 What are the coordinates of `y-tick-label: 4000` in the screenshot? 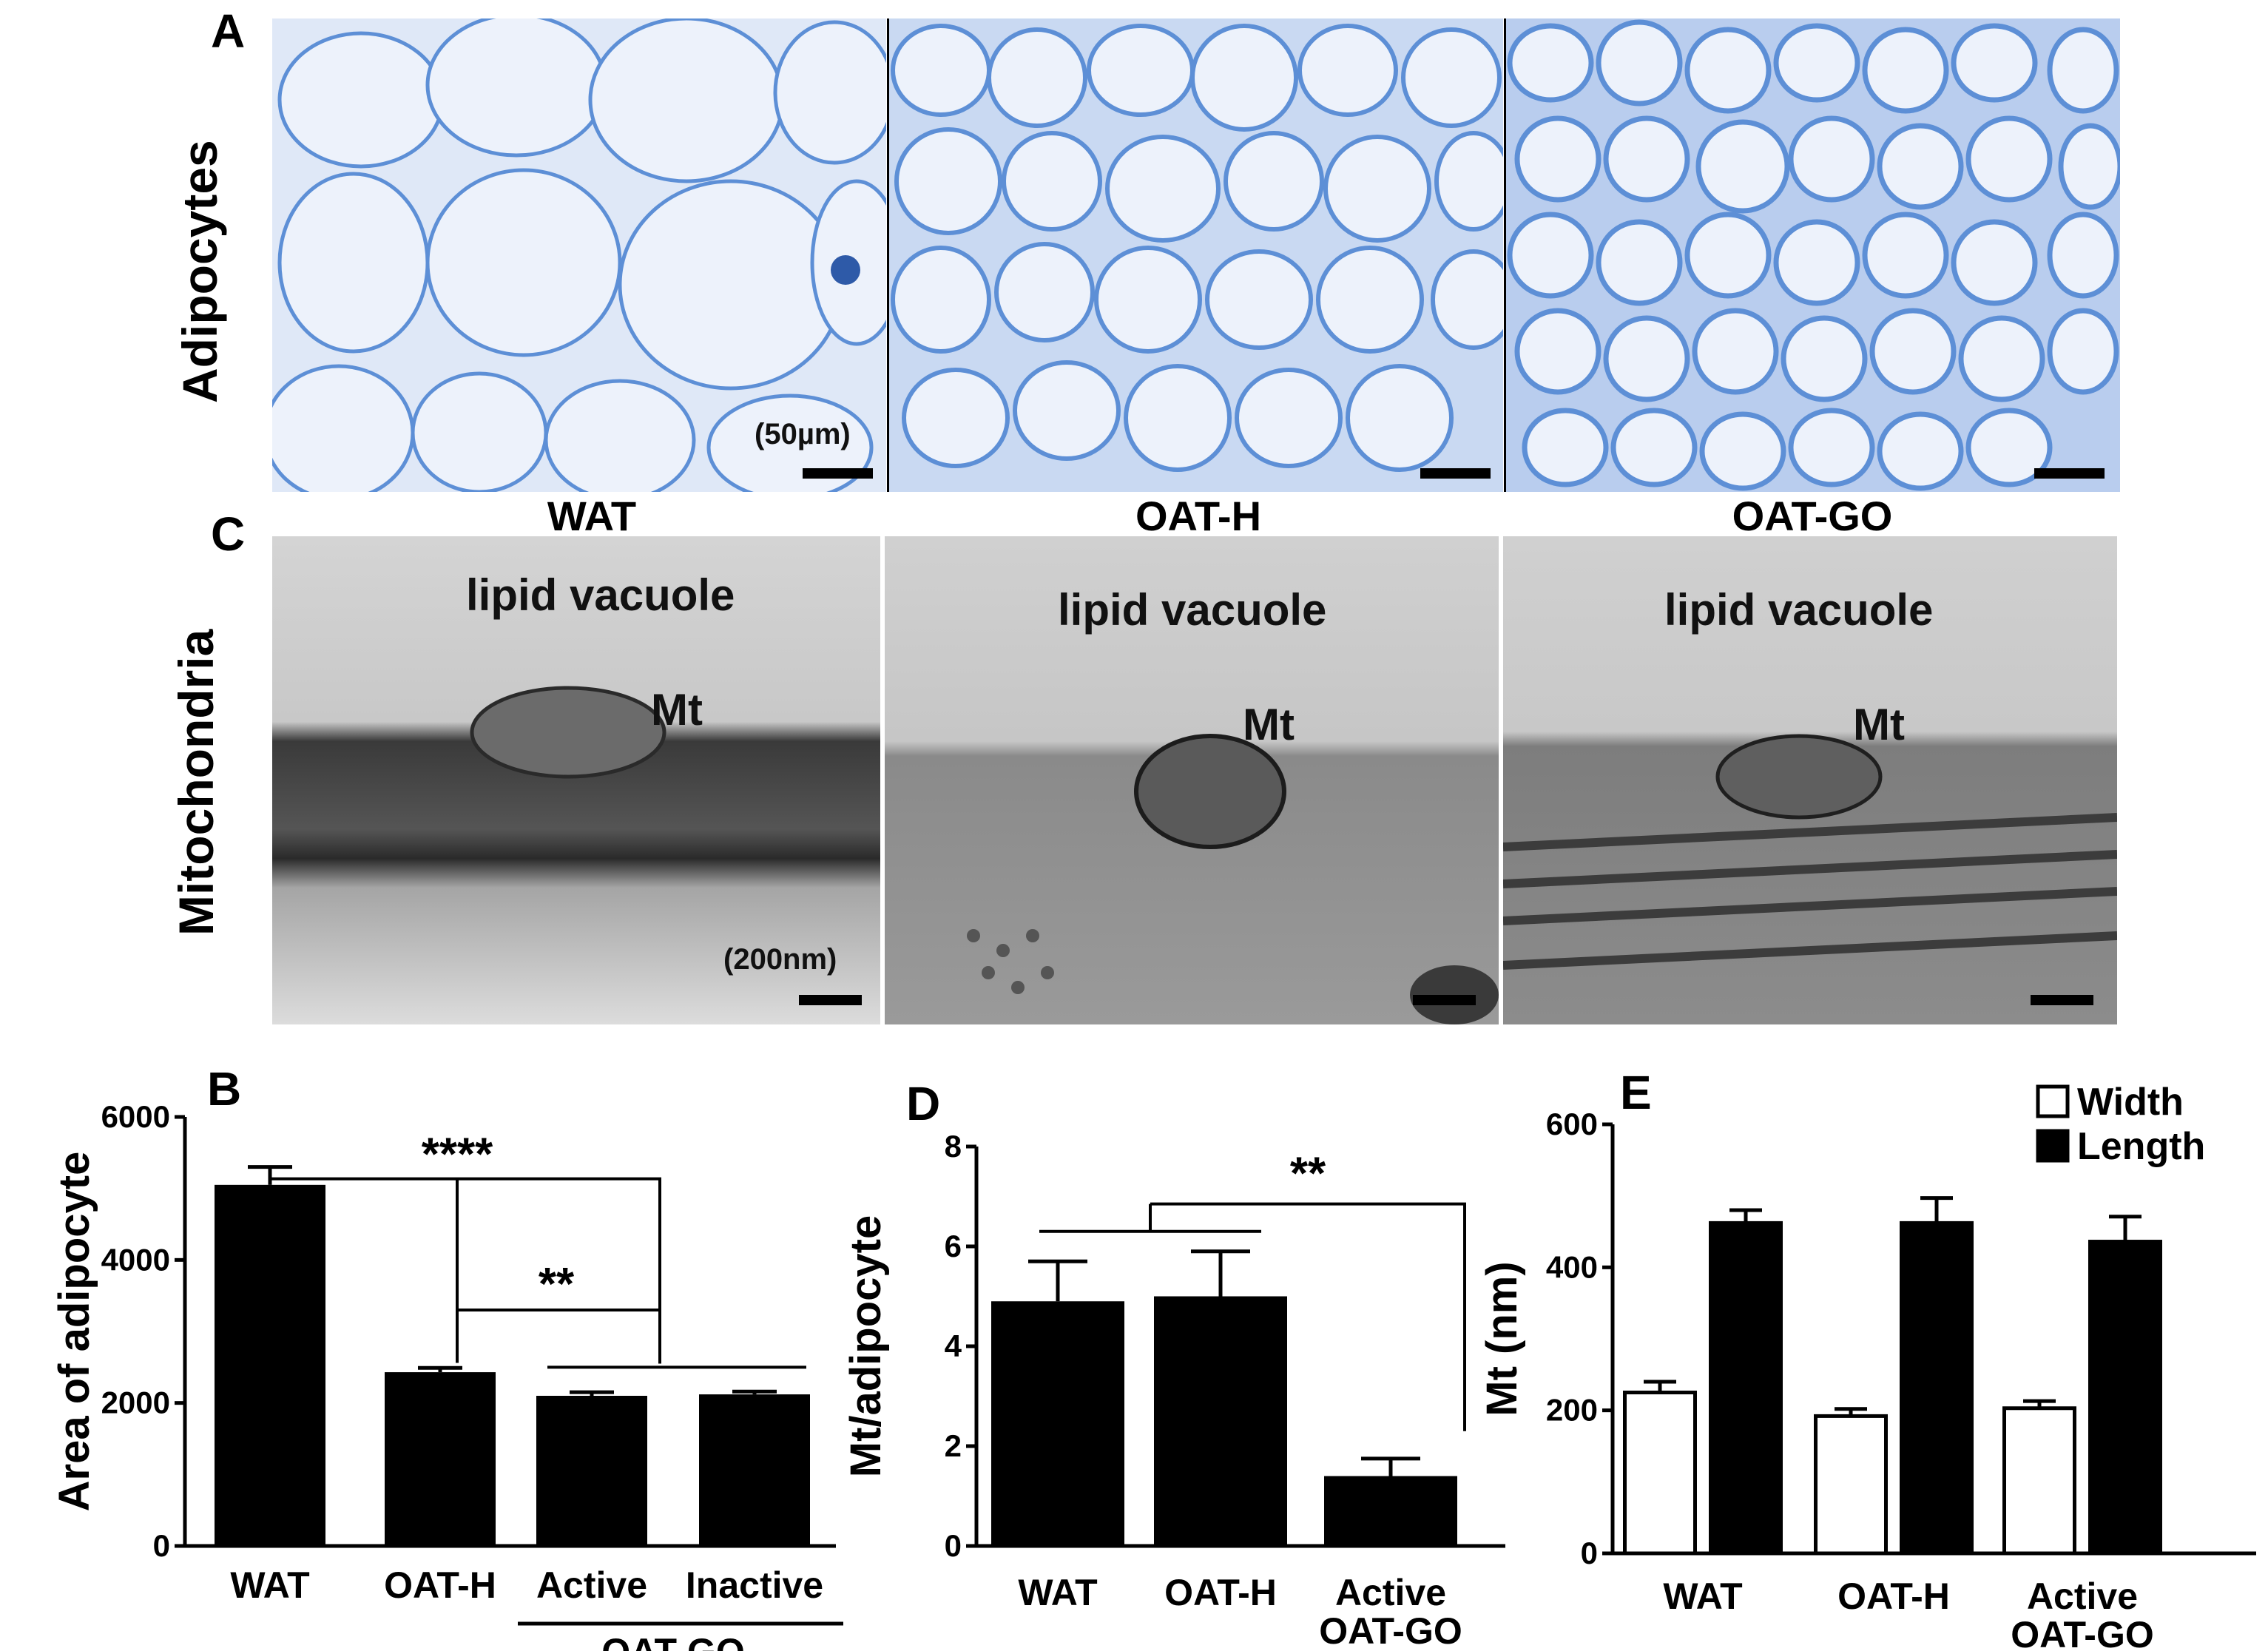 It's located at (135, 1259).